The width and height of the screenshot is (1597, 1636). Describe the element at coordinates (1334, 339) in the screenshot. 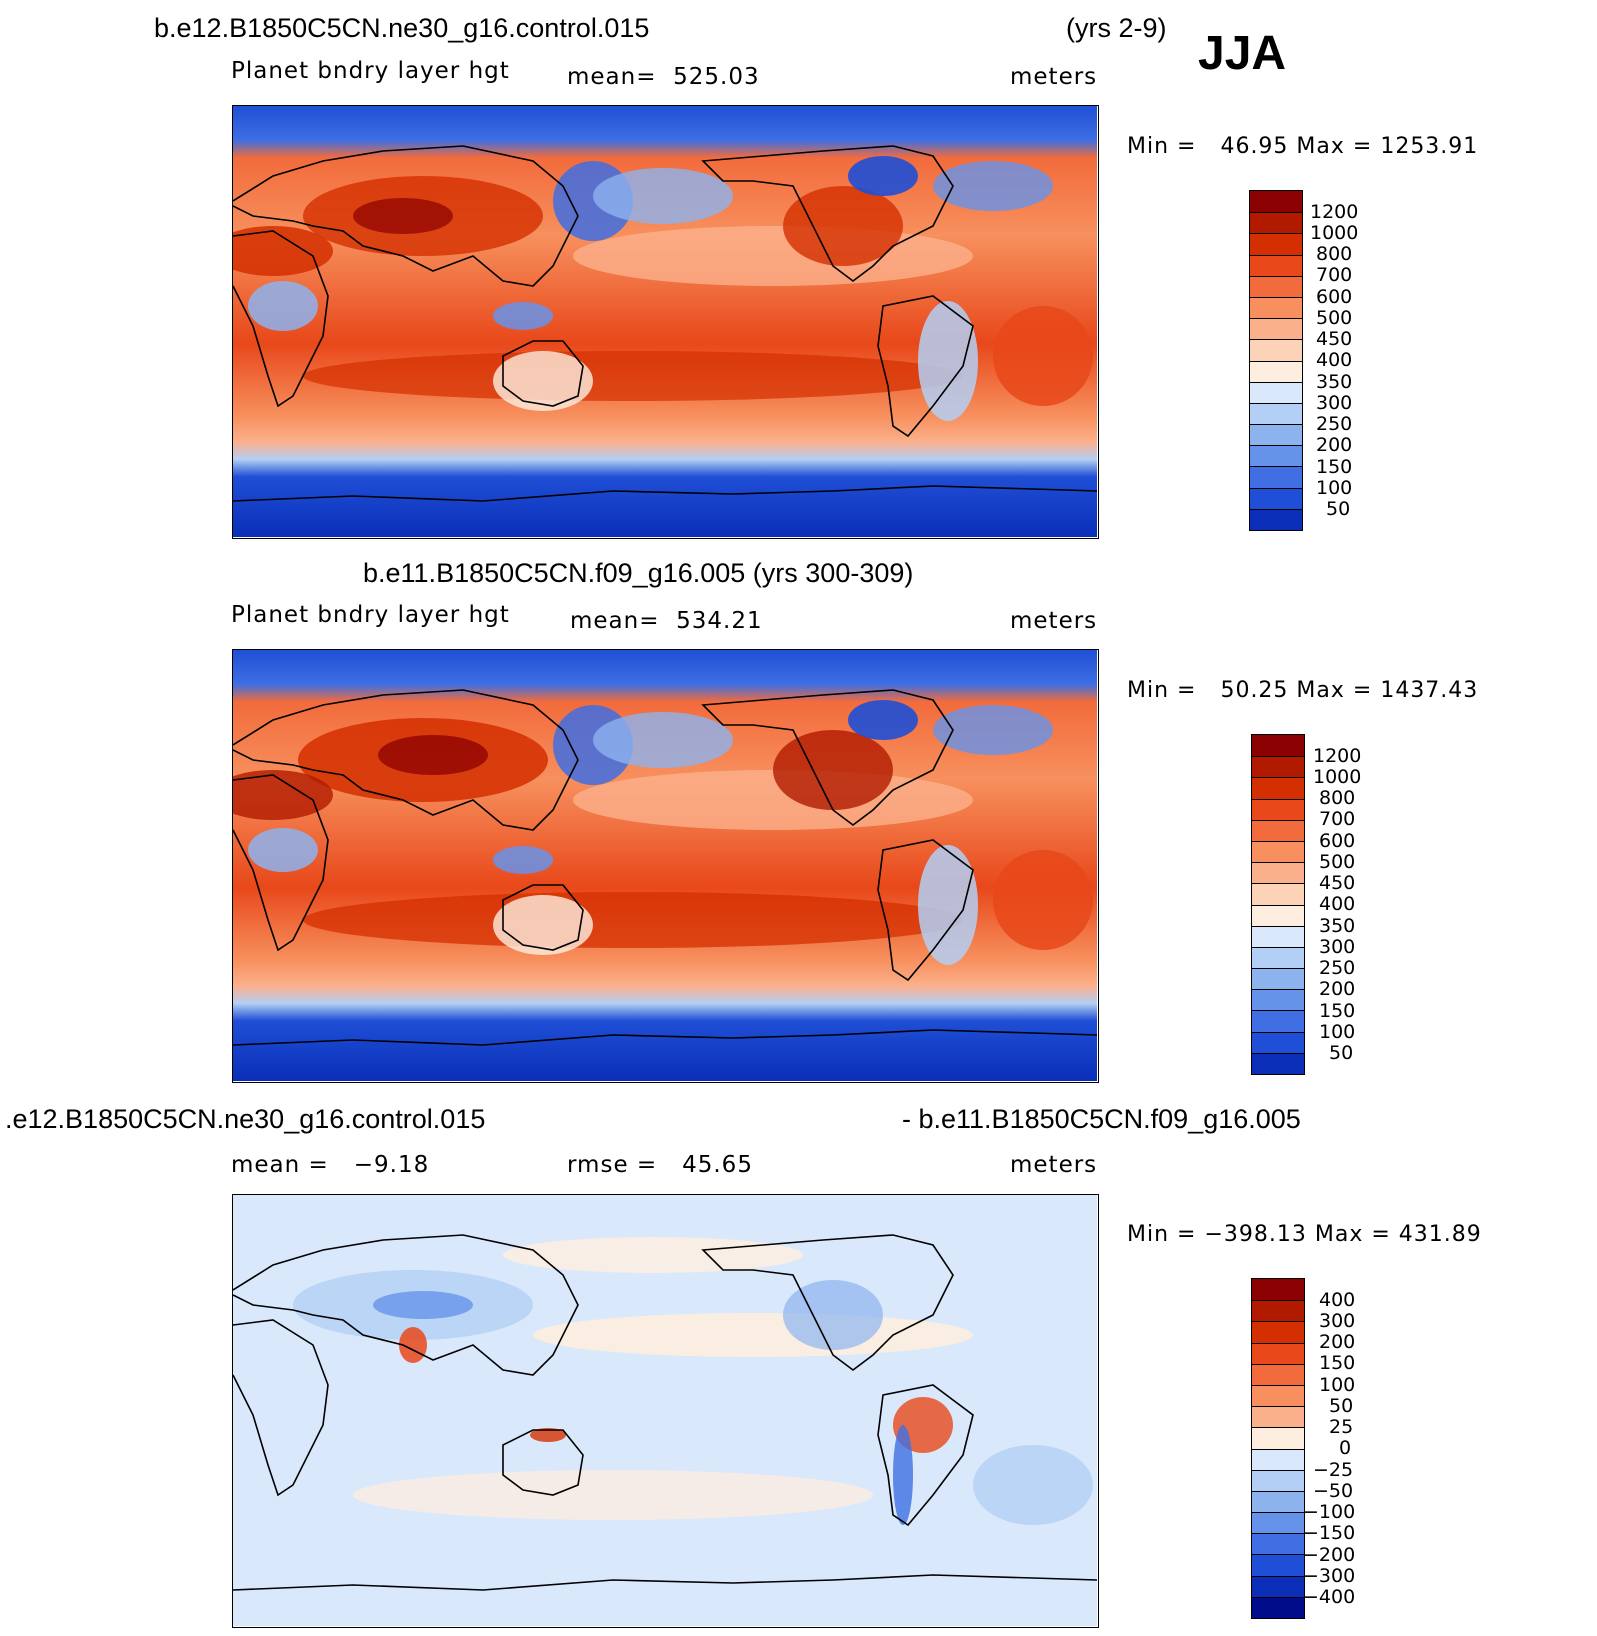

I see `colorbar-label: 450` at that location.